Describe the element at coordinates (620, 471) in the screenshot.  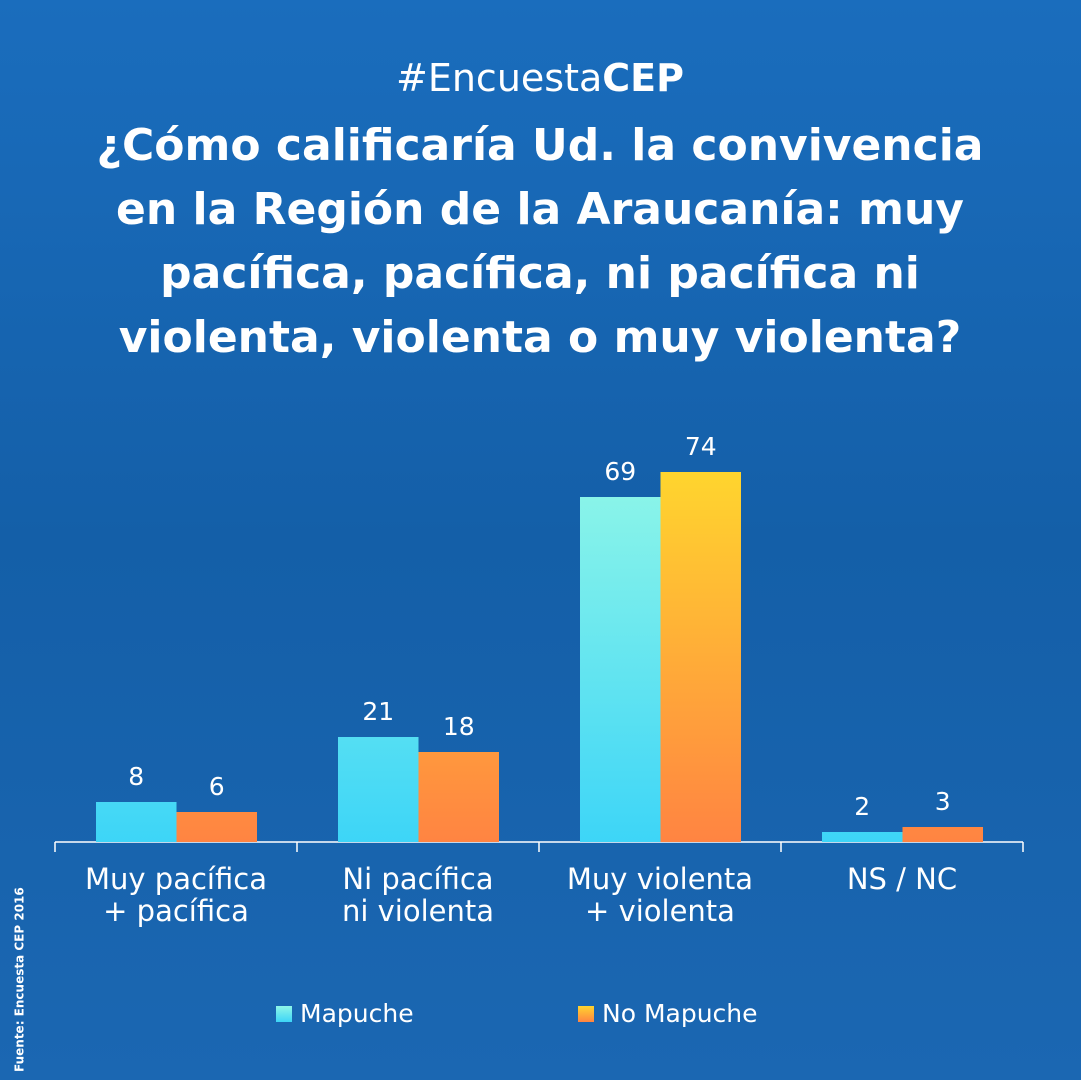
I see `value-label: 69` at that location.